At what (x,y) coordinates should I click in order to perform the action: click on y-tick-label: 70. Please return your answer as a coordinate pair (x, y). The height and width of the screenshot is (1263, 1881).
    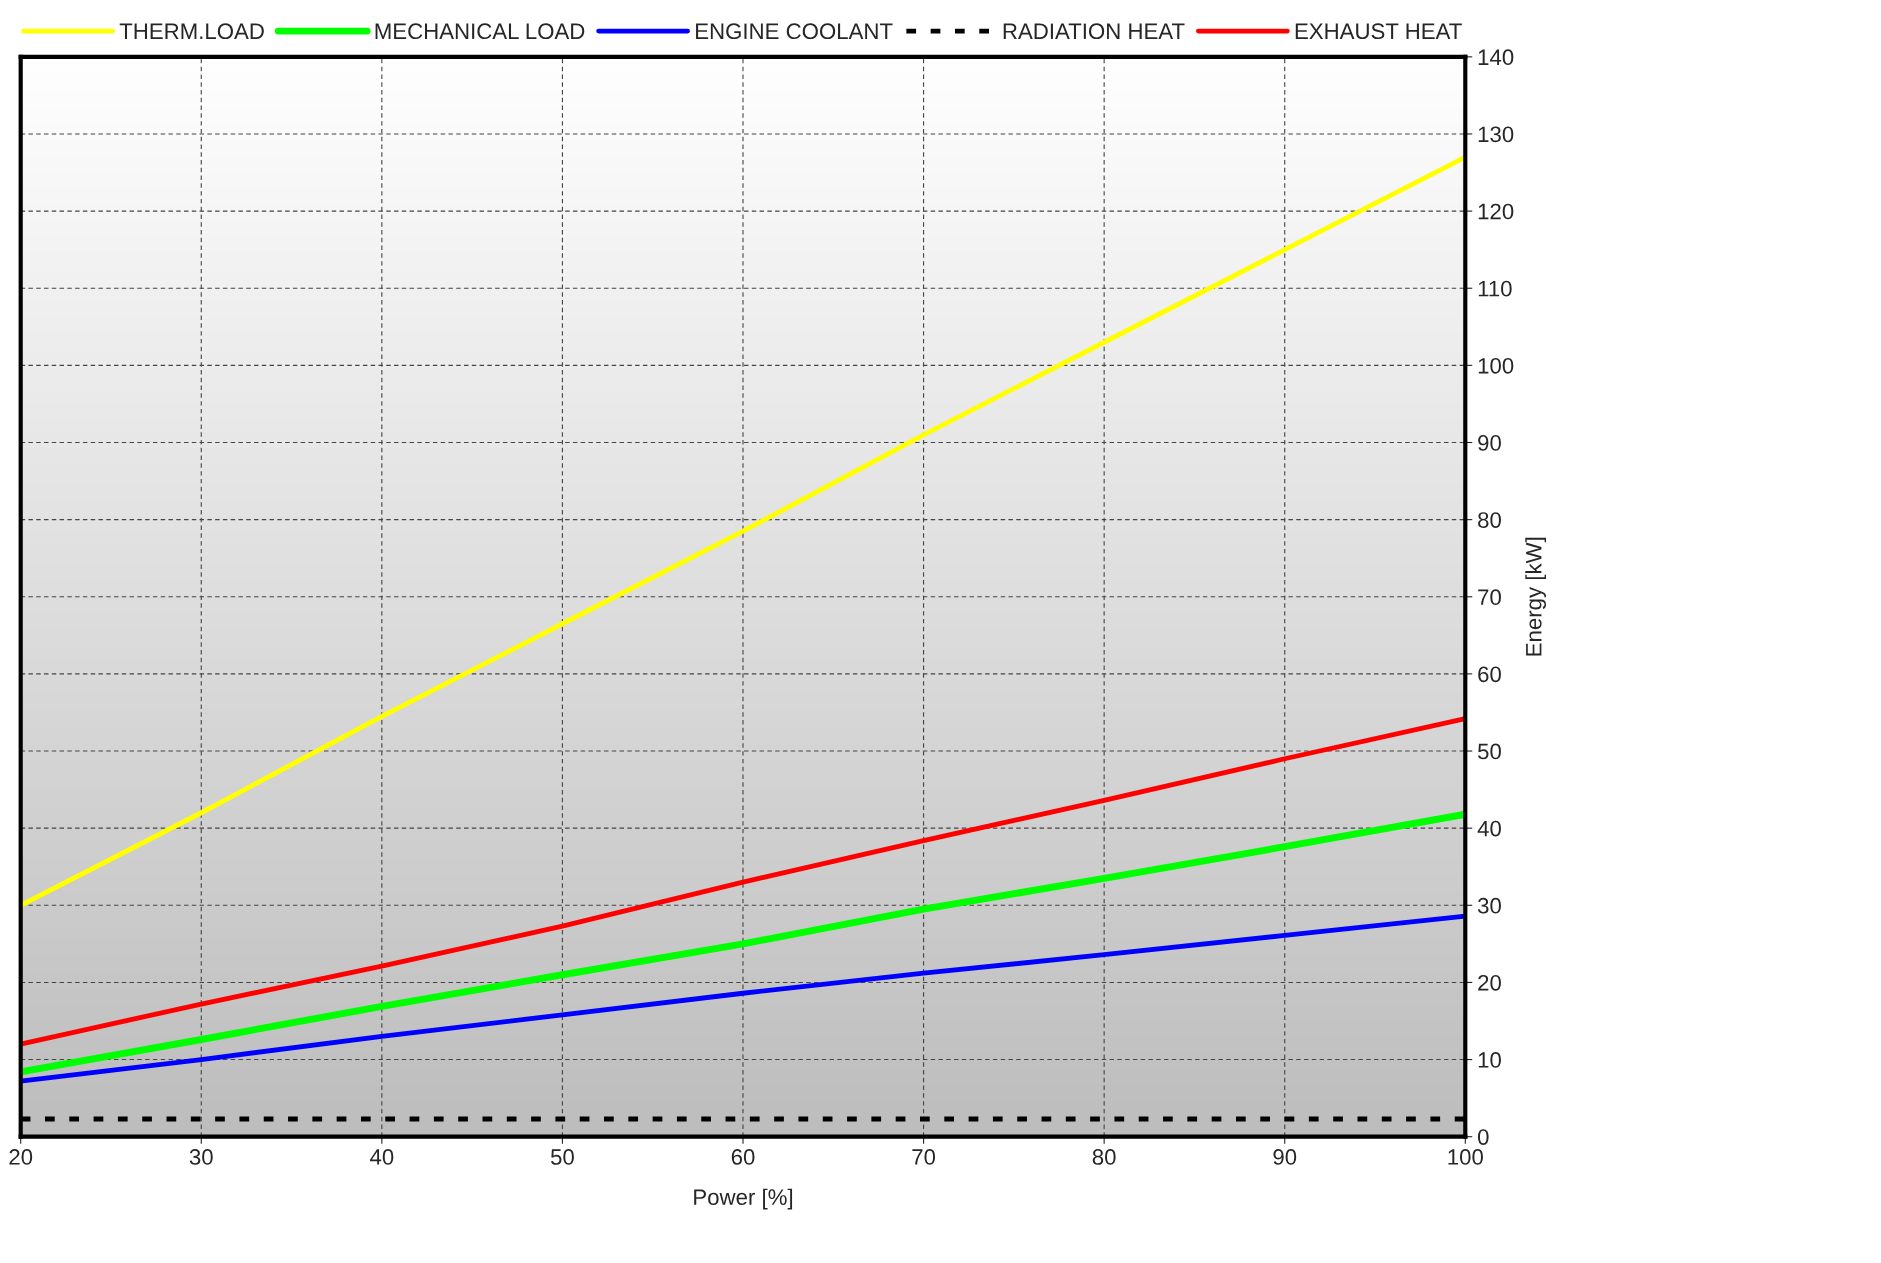
    Looking at the image, I should click on (1489, 597).